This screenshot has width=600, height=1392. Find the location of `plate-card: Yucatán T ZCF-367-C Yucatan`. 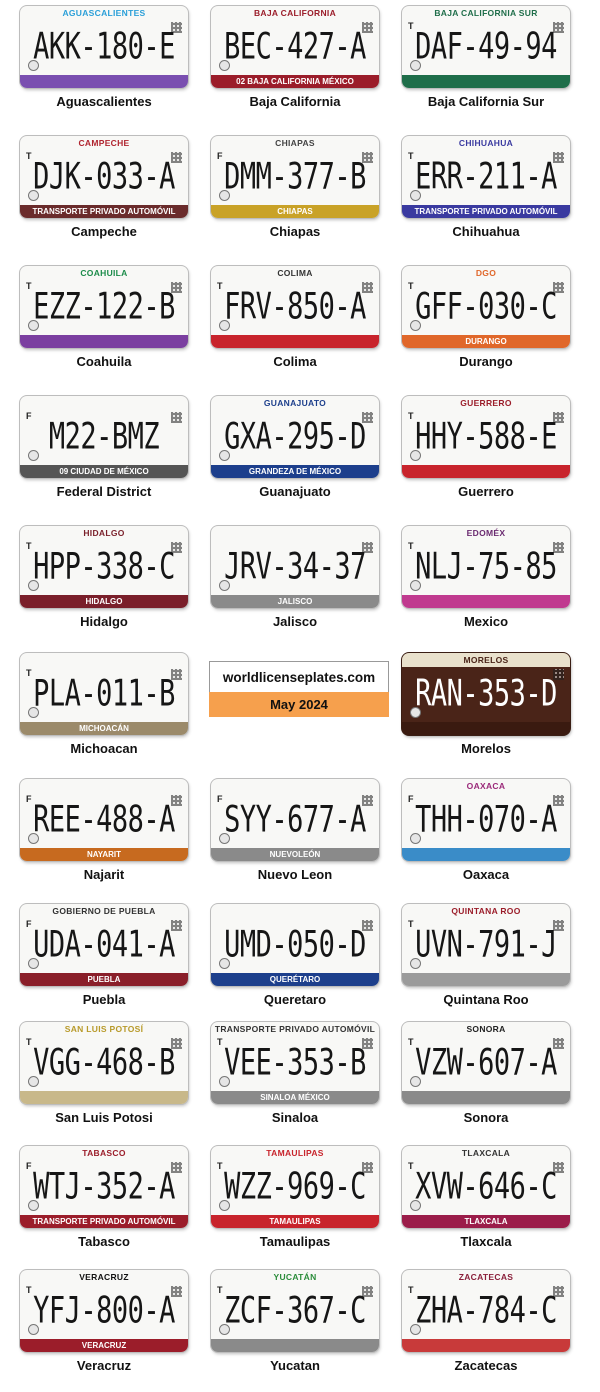

plate-card: Yucatán T ZCF-367-C Yucatan is located at coordinates (295, 1326).